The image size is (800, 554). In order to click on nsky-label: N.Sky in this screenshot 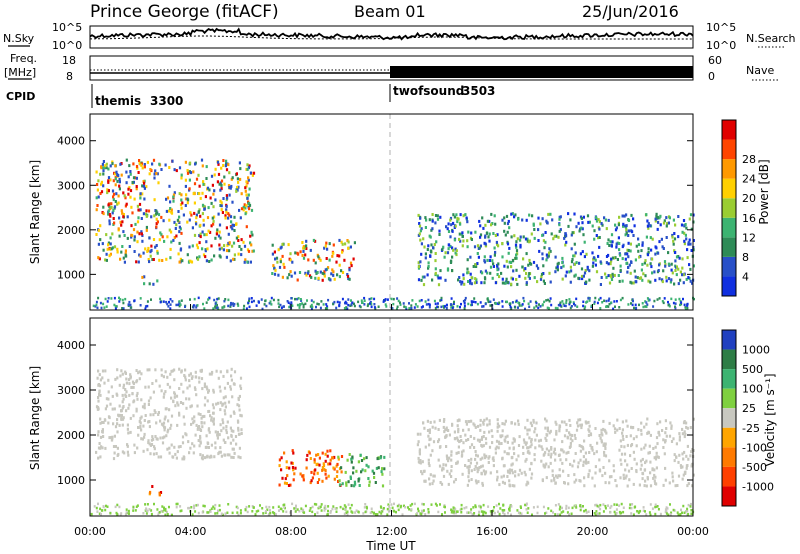, I will do `click(19, 38)`.